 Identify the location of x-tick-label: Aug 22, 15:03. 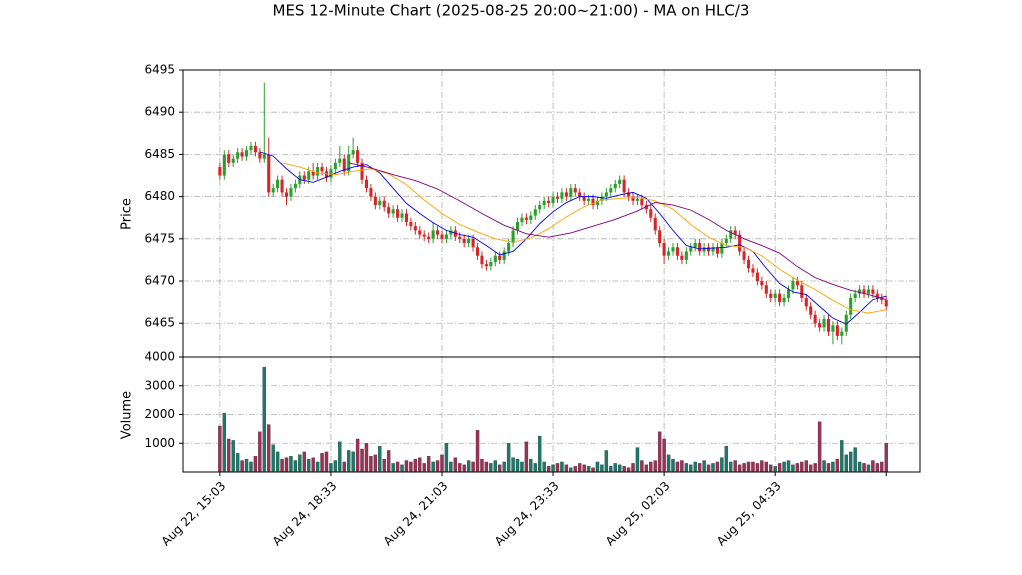
(194, 514).